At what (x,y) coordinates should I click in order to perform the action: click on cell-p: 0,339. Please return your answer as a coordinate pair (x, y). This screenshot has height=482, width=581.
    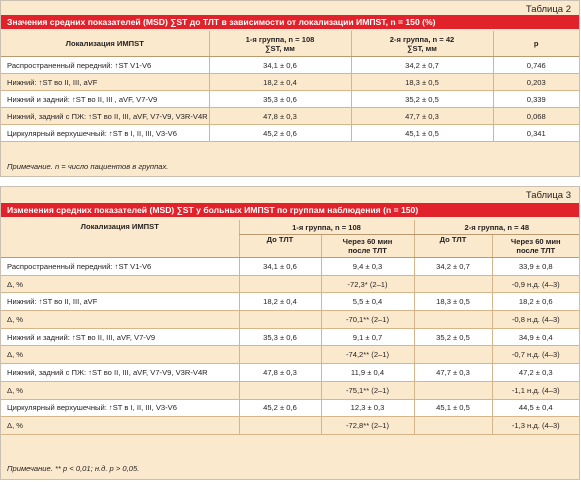
    Looking at the image, I should click on (535, 99).